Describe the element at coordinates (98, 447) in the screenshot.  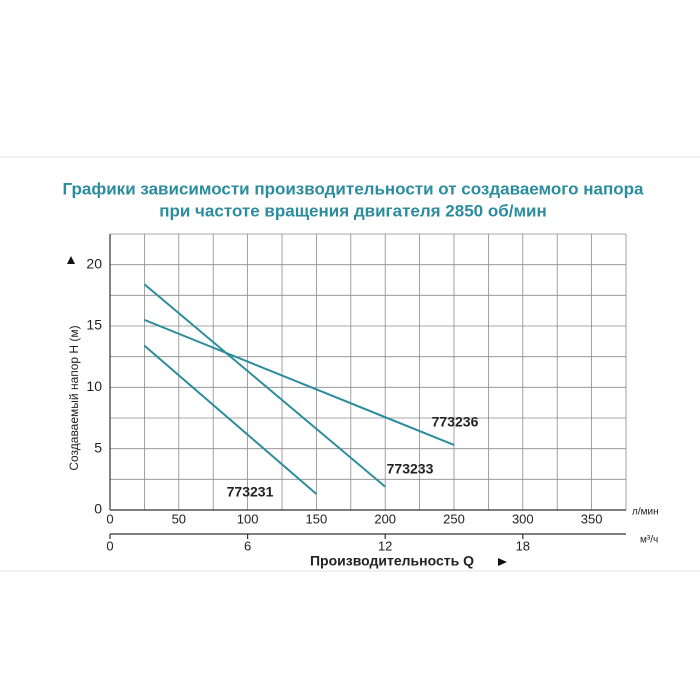
I see `y-tick-label: 5` at that location.